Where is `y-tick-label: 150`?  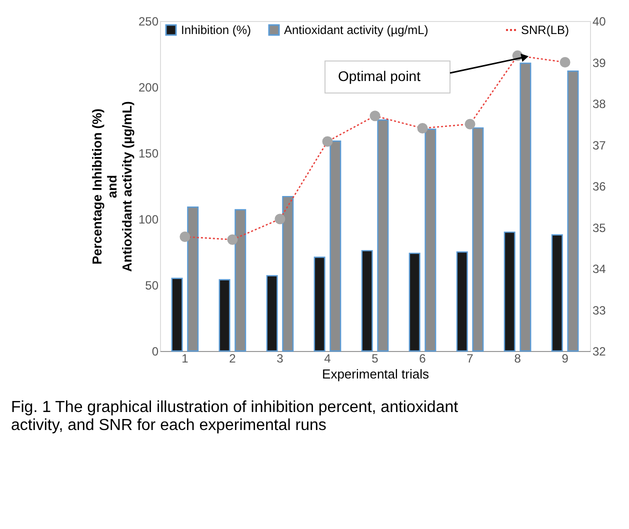 y-tick-label: 150 is located at coordinates (148, 153).